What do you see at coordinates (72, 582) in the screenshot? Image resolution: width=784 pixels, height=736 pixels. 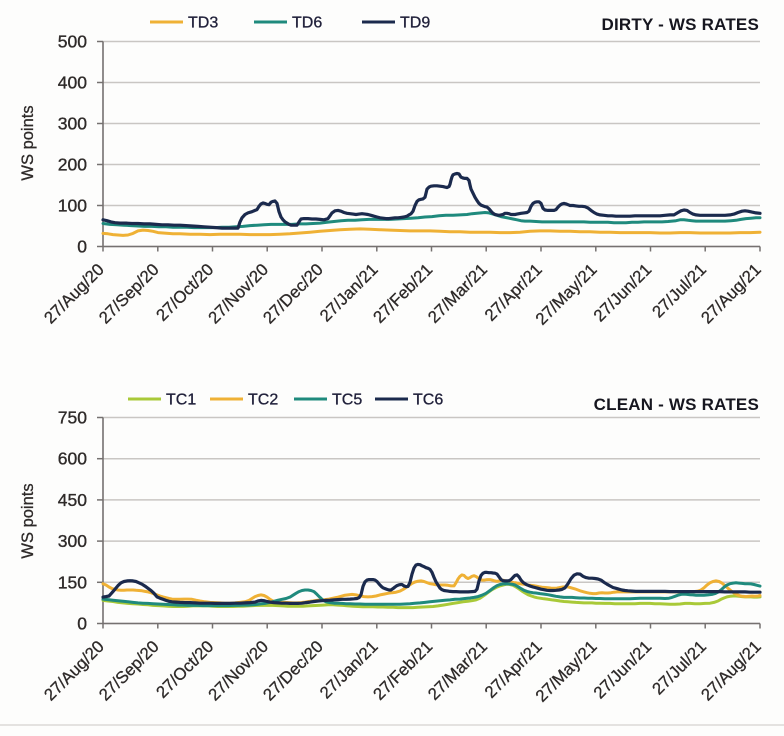 I see `svg-text: 150` at bounding box center [72, 582].